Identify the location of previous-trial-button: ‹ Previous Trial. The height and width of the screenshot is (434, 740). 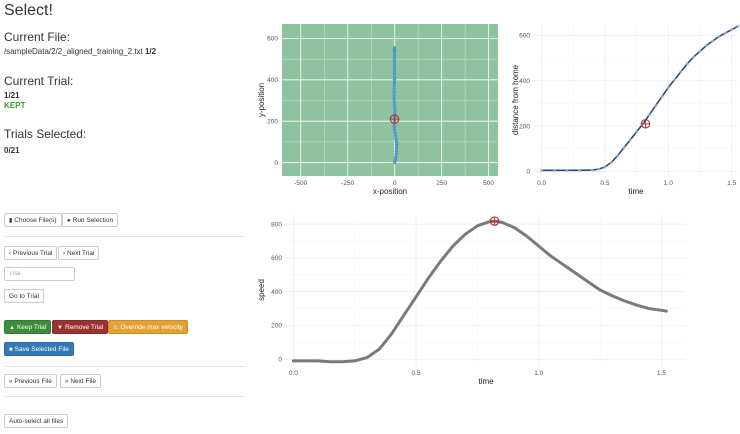
(31, 253).